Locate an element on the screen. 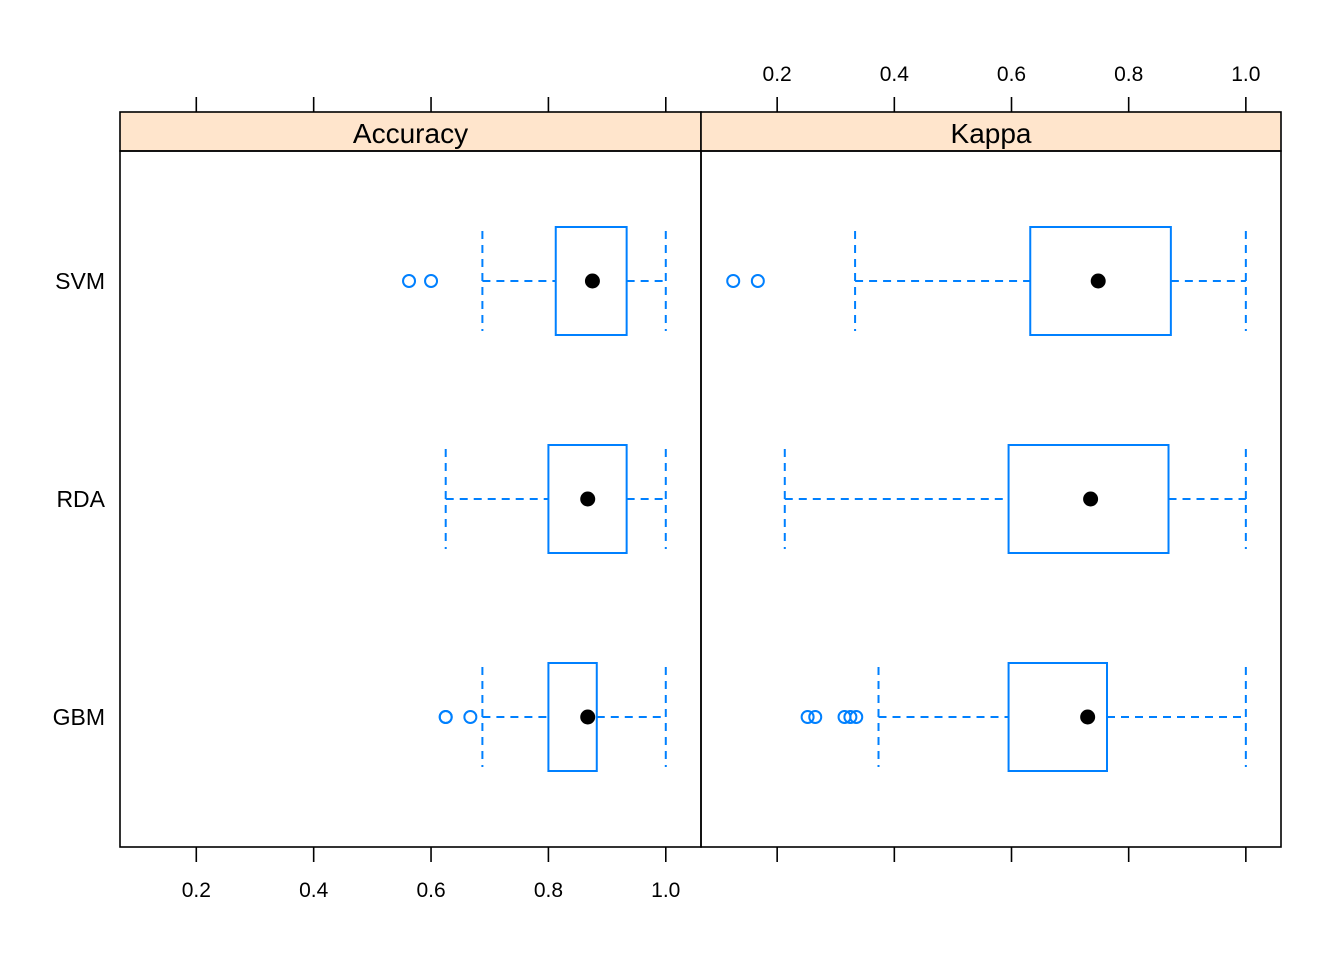 The image size is (1344, 960). tick-label-bottom: 0.8 is located at coordinates (548, 890).